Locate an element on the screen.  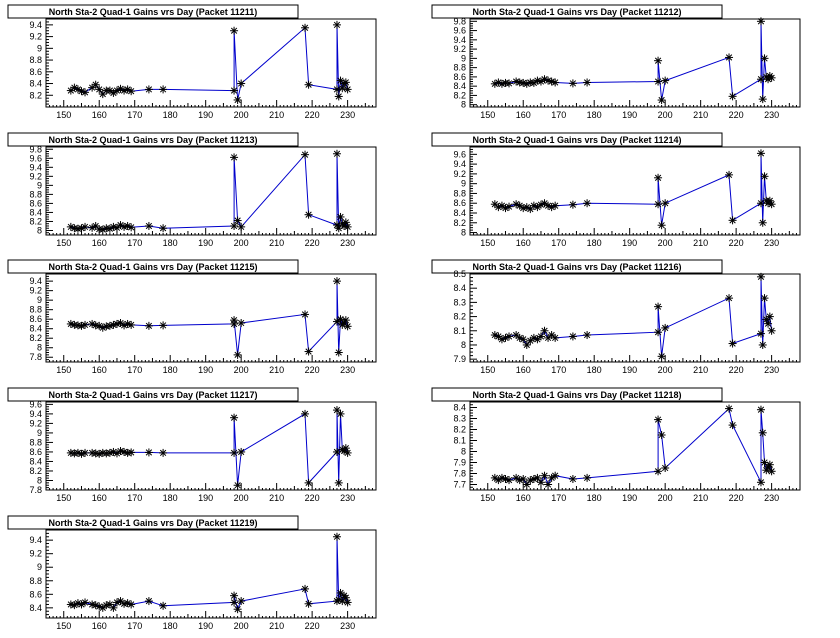
y-tick-label: 9.8 is located at coordinates (35, 149).